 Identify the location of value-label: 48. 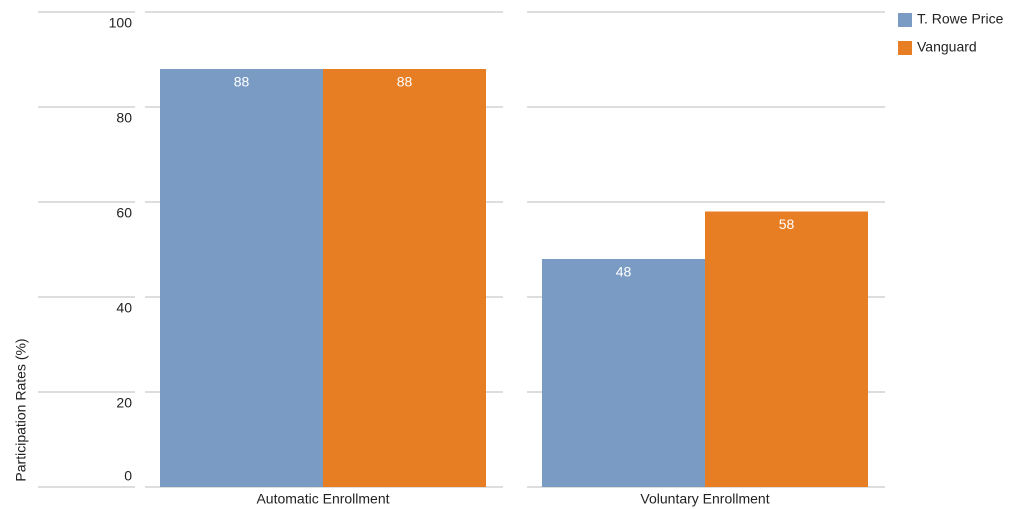
(624, 272).